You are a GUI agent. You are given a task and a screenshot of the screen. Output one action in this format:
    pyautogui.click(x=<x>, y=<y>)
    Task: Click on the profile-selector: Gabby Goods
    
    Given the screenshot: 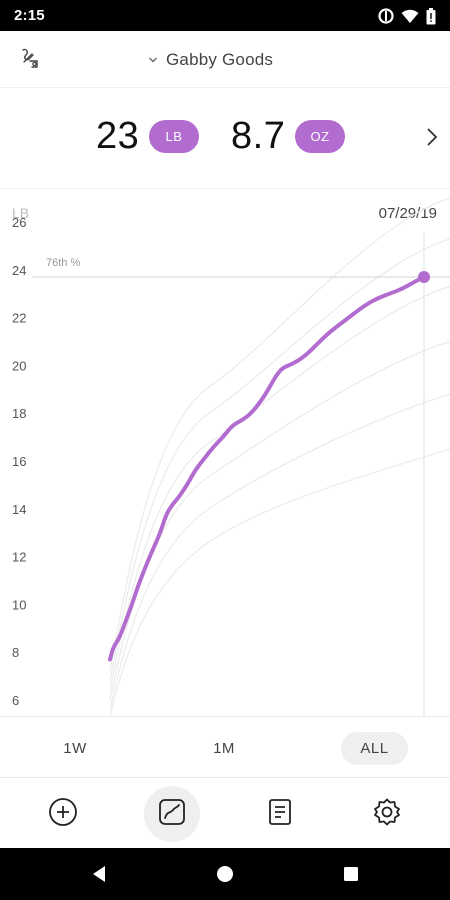 What is the action you would take?
    pyautogui.click(x=210, y=60)
    